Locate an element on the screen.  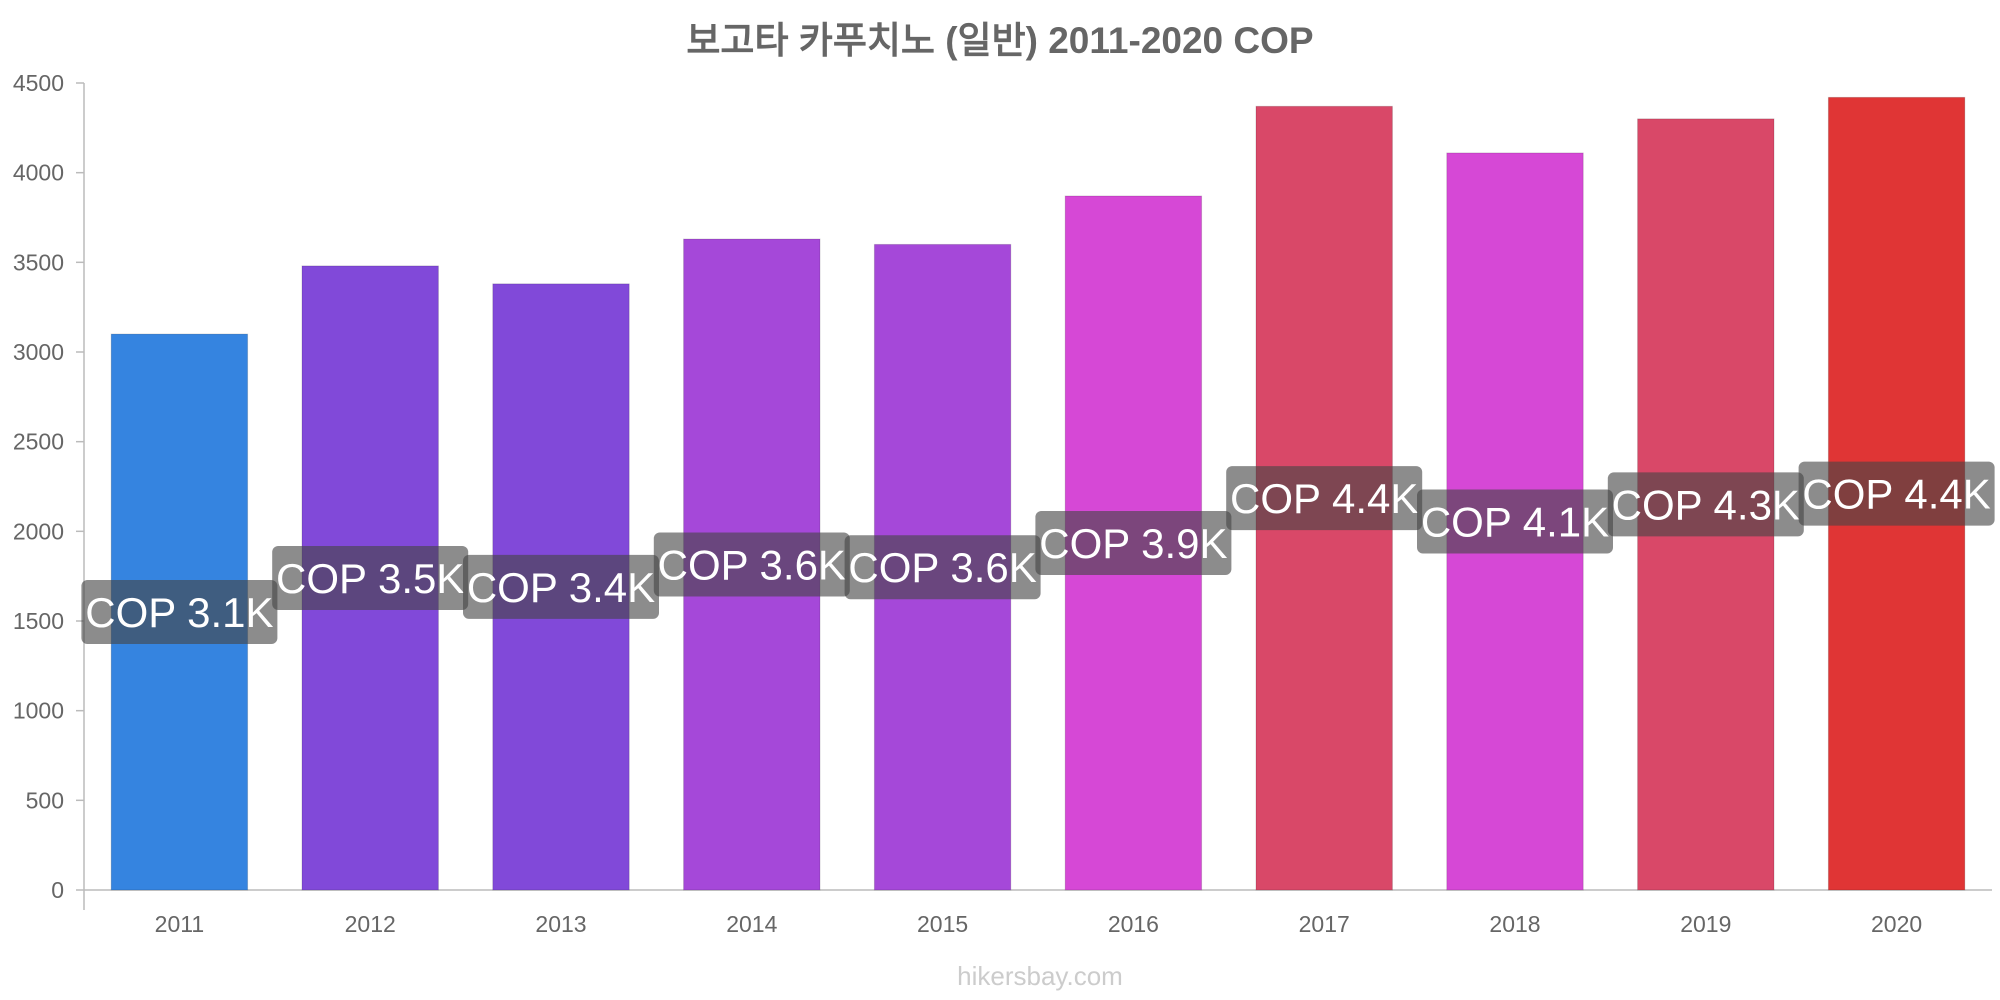
x-tick-label: 2013 is located at coordinates (560, 924).